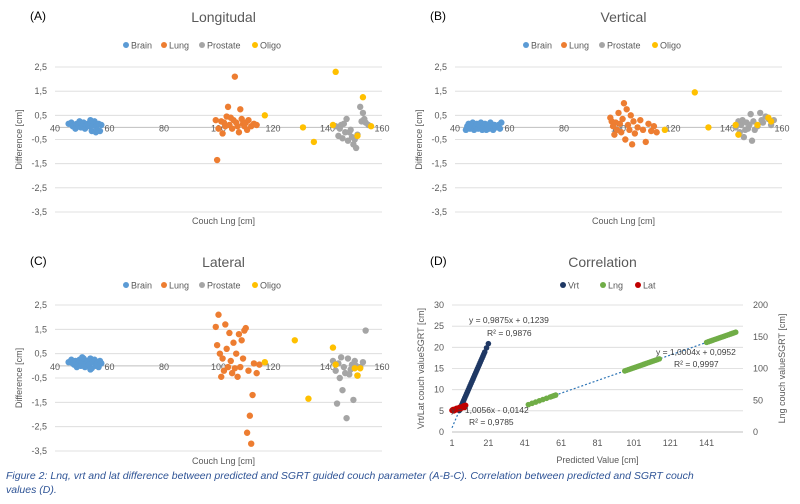 This screenshot has width=800, height=504. What do you see at coordinates (441, 432) in the screenshot?
I see `y-tick-label: 0` at bounding box center [441, 432].